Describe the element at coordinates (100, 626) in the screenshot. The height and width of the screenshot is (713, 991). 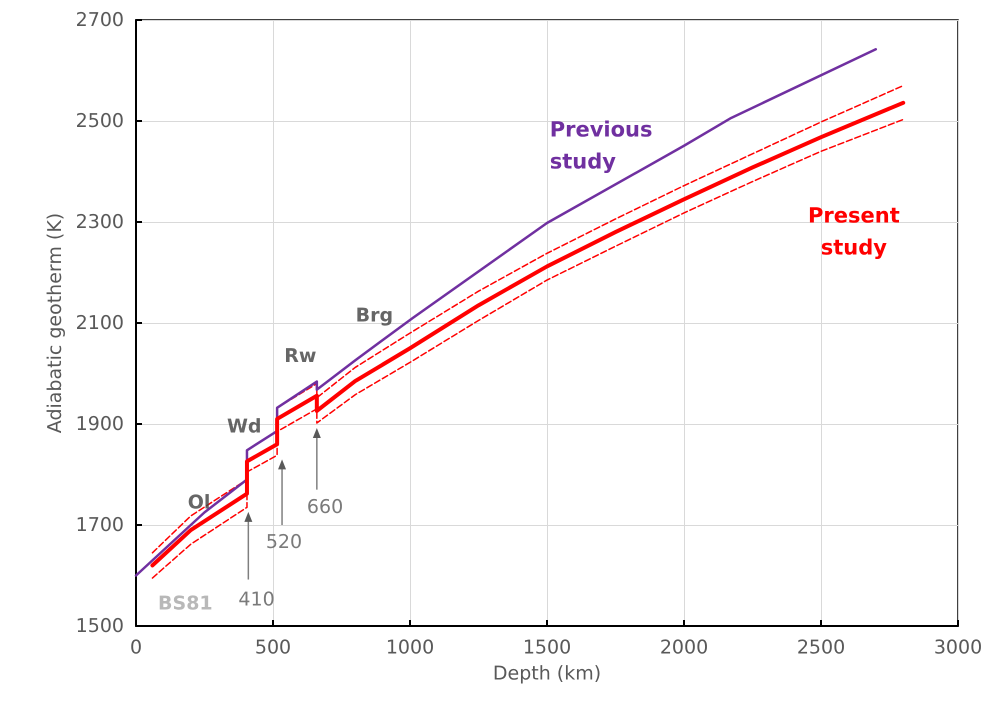
I see `y-tick-label: 1500` at that location.